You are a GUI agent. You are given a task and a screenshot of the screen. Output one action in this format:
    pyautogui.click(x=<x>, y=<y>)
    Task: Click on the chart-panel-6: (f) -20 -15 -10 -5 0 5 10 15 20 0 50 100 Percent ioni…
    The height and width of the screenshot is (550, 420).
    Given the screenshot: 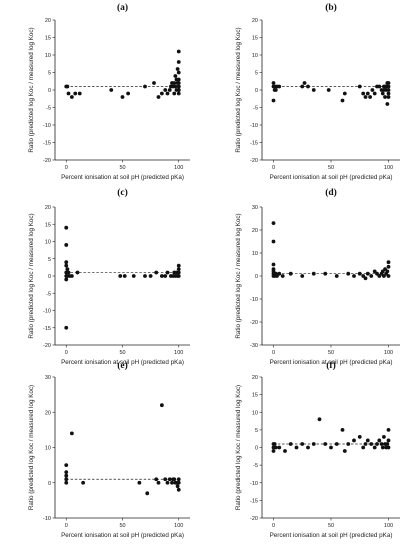 What is the action you would take?
    pyautogui.click(x=317, y=449)
    